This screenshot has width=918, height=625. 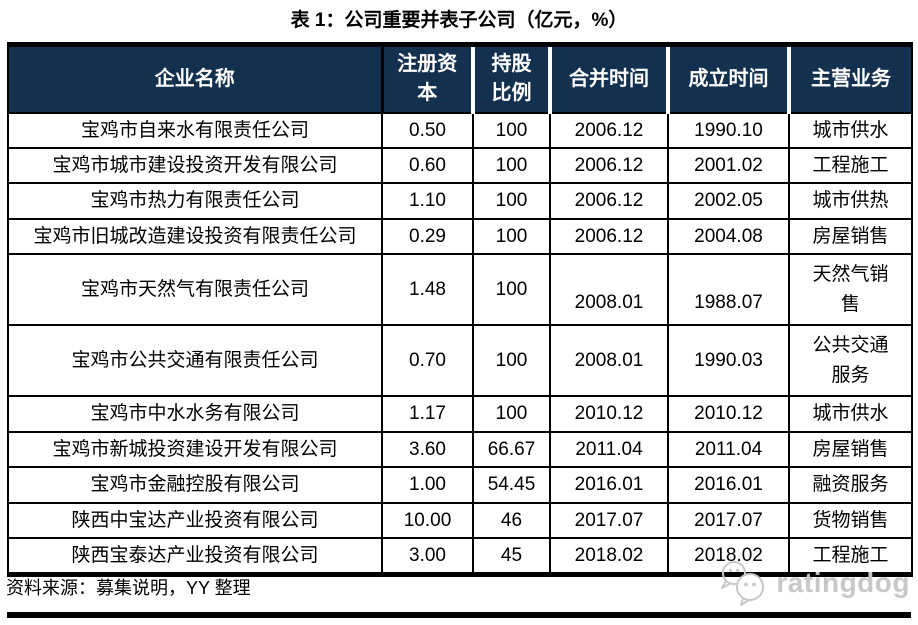 I want to click on cell-merged-text: 2011.04, so click(x=609, y=449).